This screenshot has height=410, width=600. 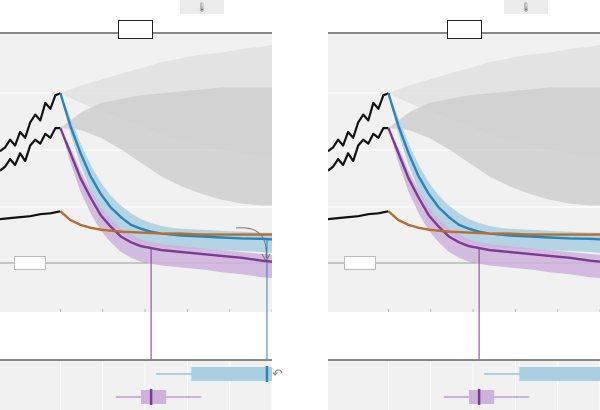 I want to click on panel-left-header-label, so click(x=135, y=29).